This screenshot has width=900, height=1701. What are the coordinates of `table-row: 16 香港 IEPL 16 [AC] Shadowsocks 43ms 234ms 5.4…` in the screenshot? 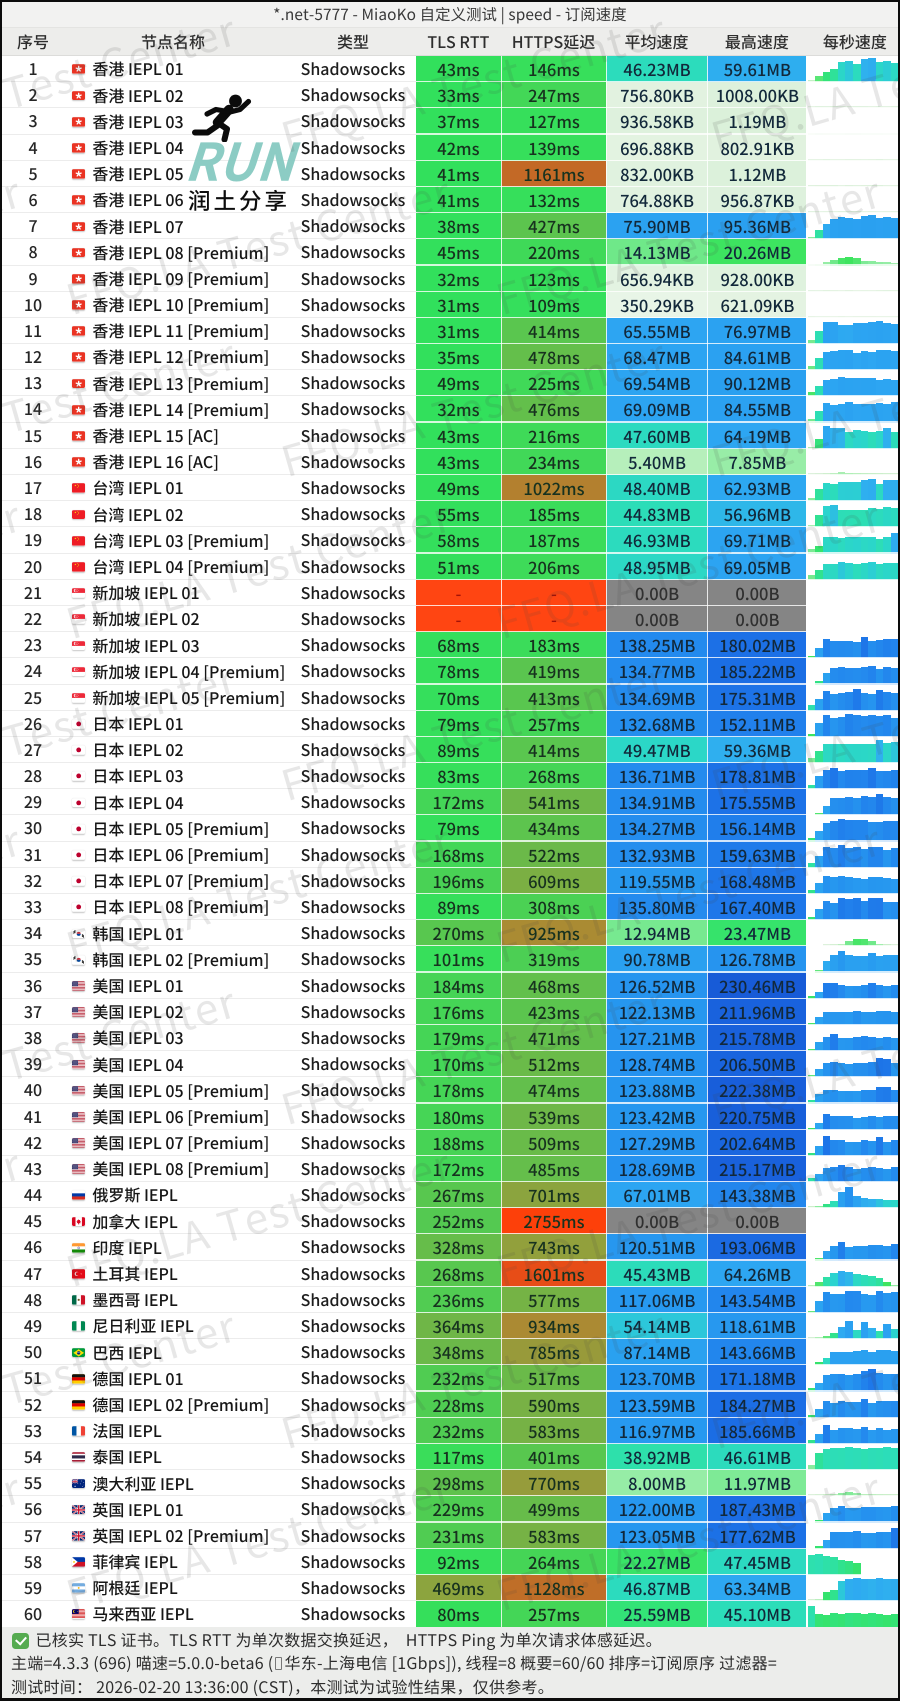 It's located at (450, 462).